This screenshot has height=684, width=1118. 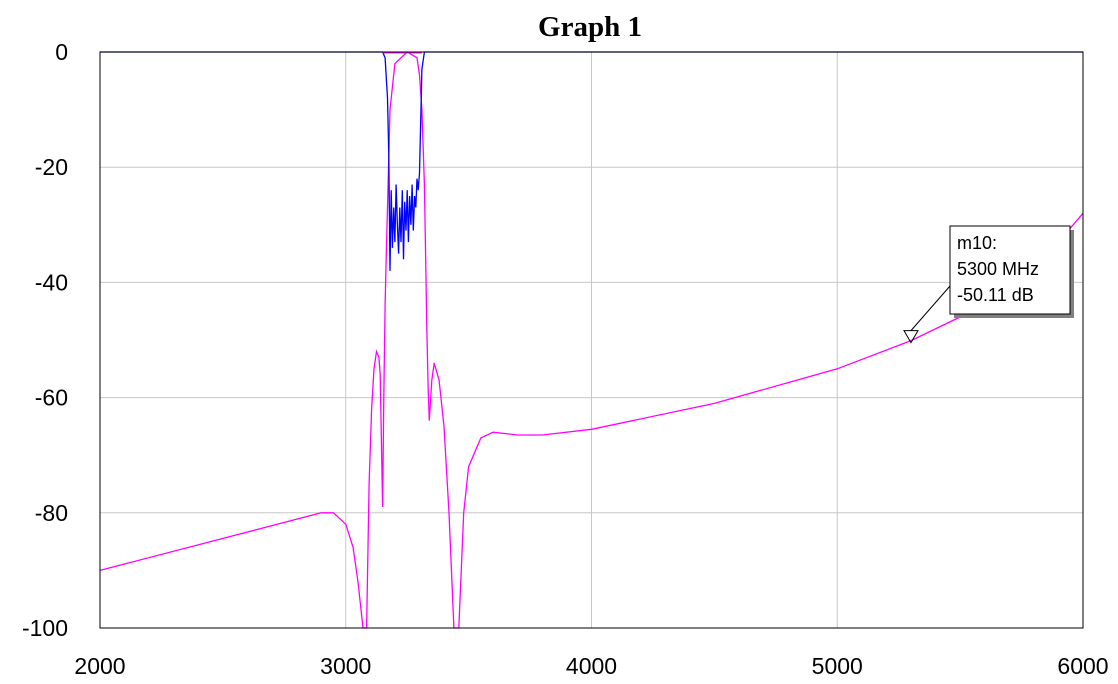 What do you see at coordinates (345, 666) in the screenshot?
I see `x-tick-label-1: 3000` at bounding box center [345, 666].